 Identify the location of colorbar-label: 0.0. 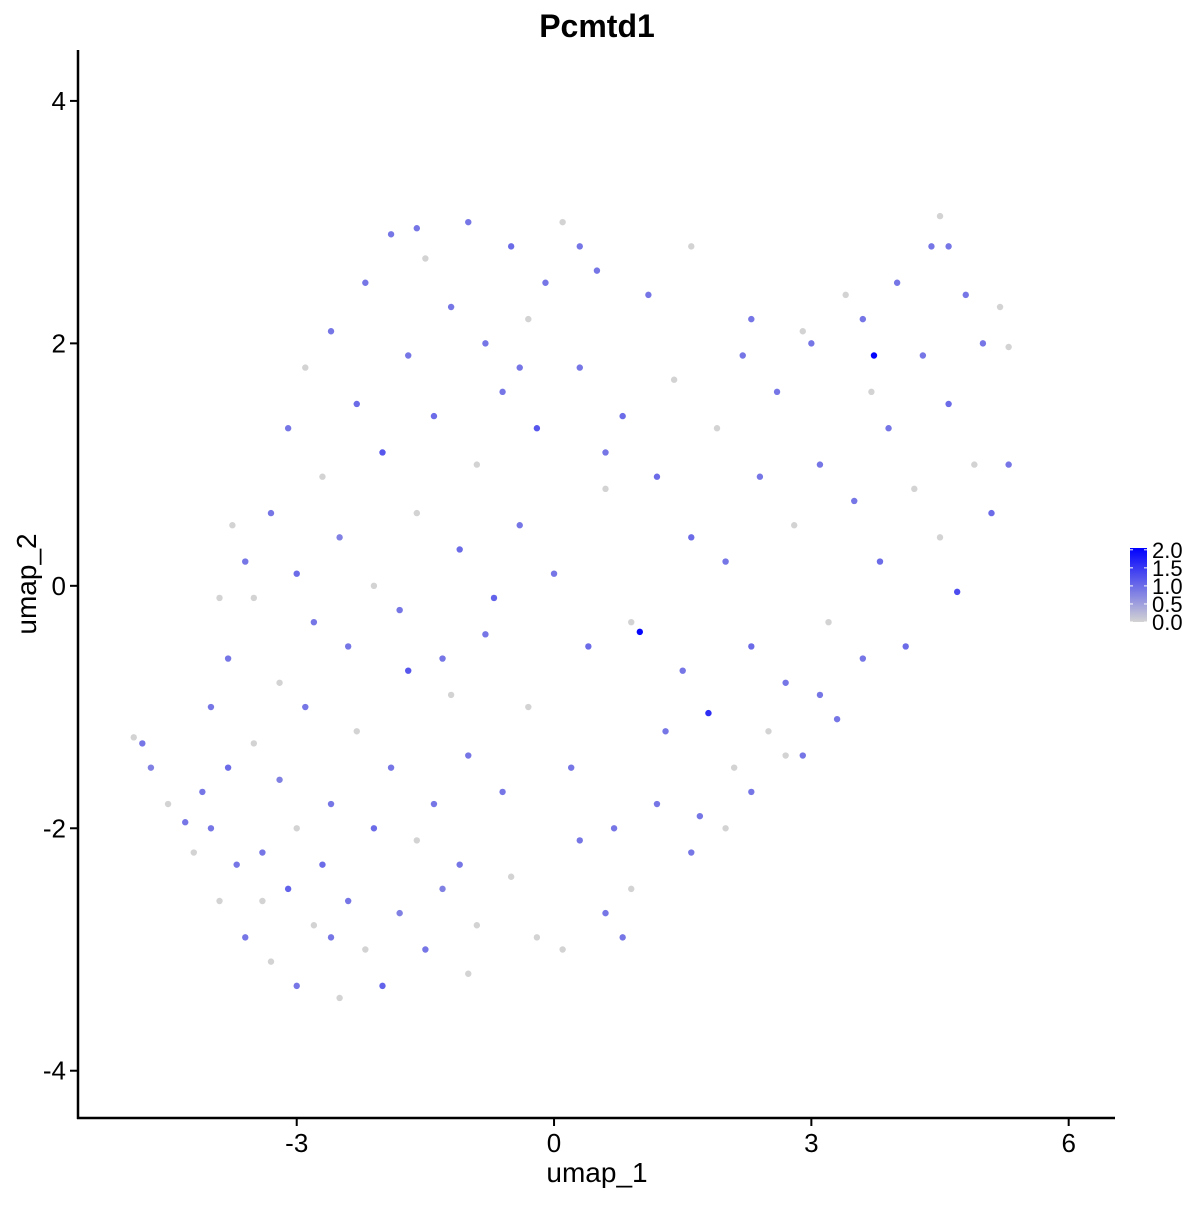
(1167, 622).